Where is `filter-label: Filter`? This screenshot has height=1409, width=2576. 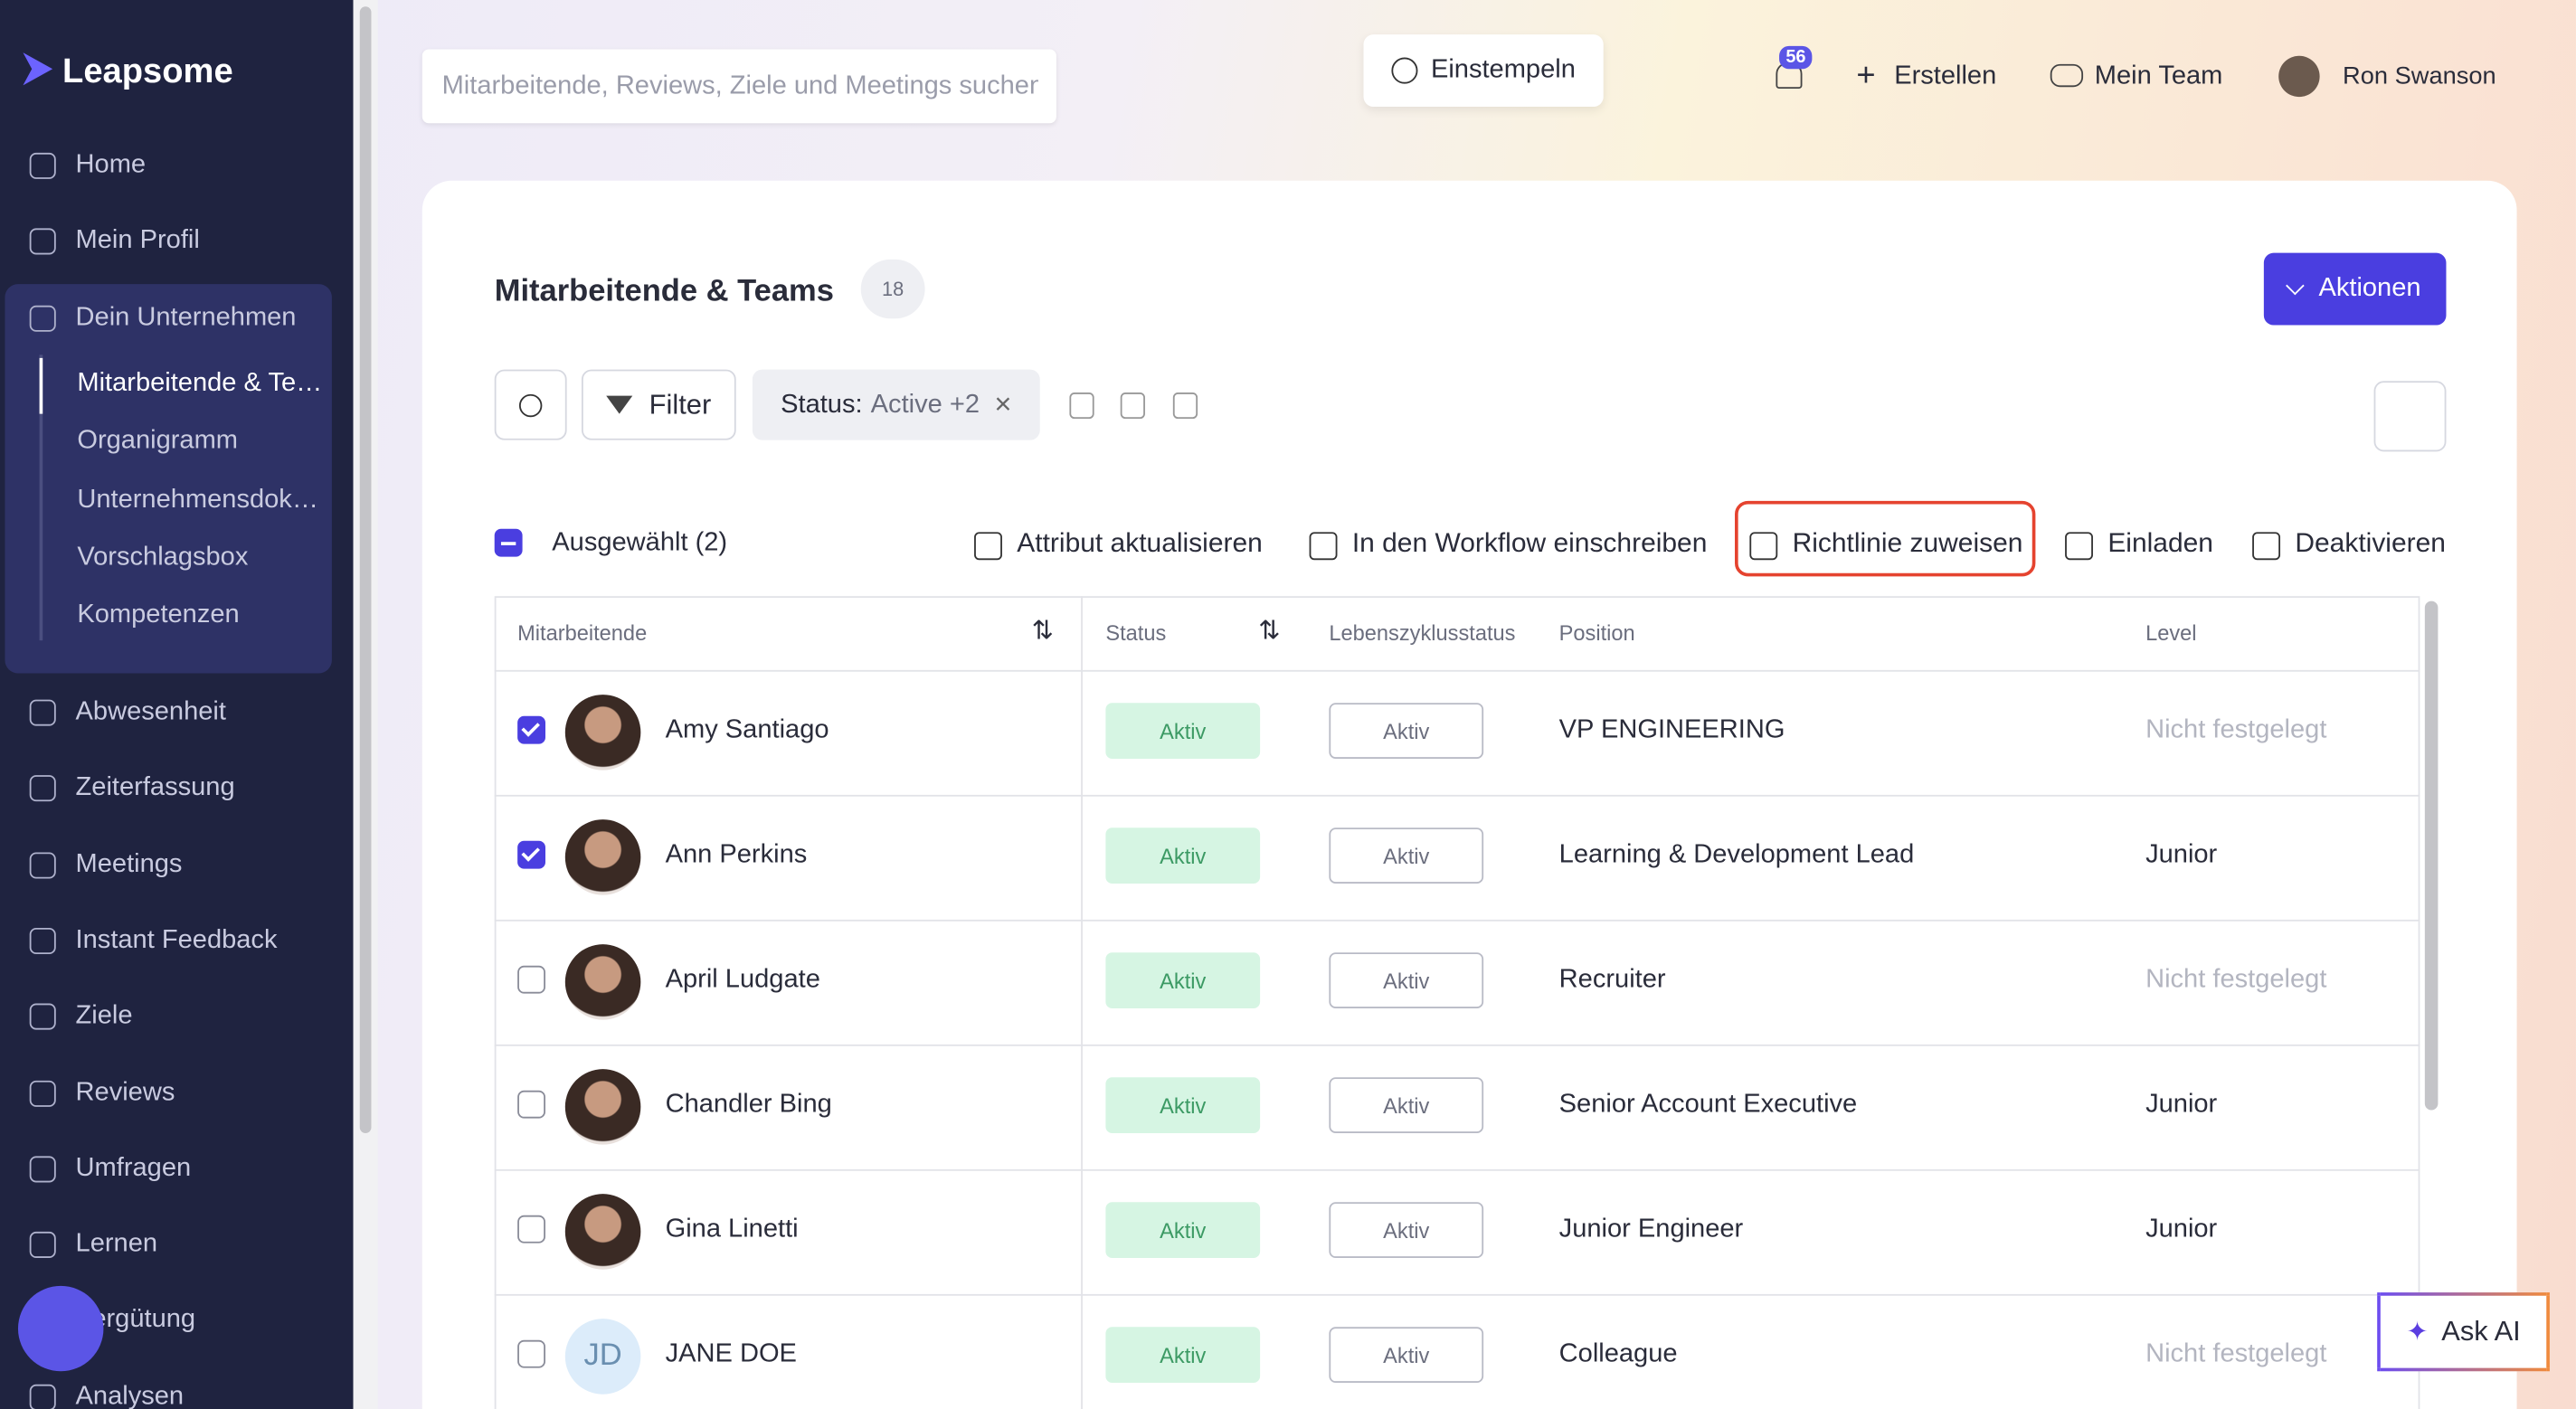 filter-label: Filter is located at coordinates (680, 404).